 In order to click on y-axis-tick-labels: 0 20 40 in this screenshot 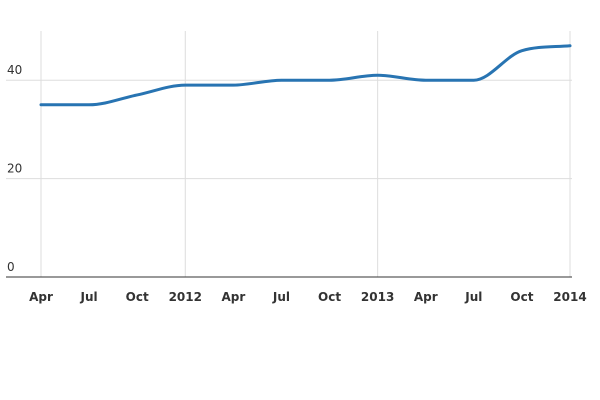, I will do `click(14, 168)`.